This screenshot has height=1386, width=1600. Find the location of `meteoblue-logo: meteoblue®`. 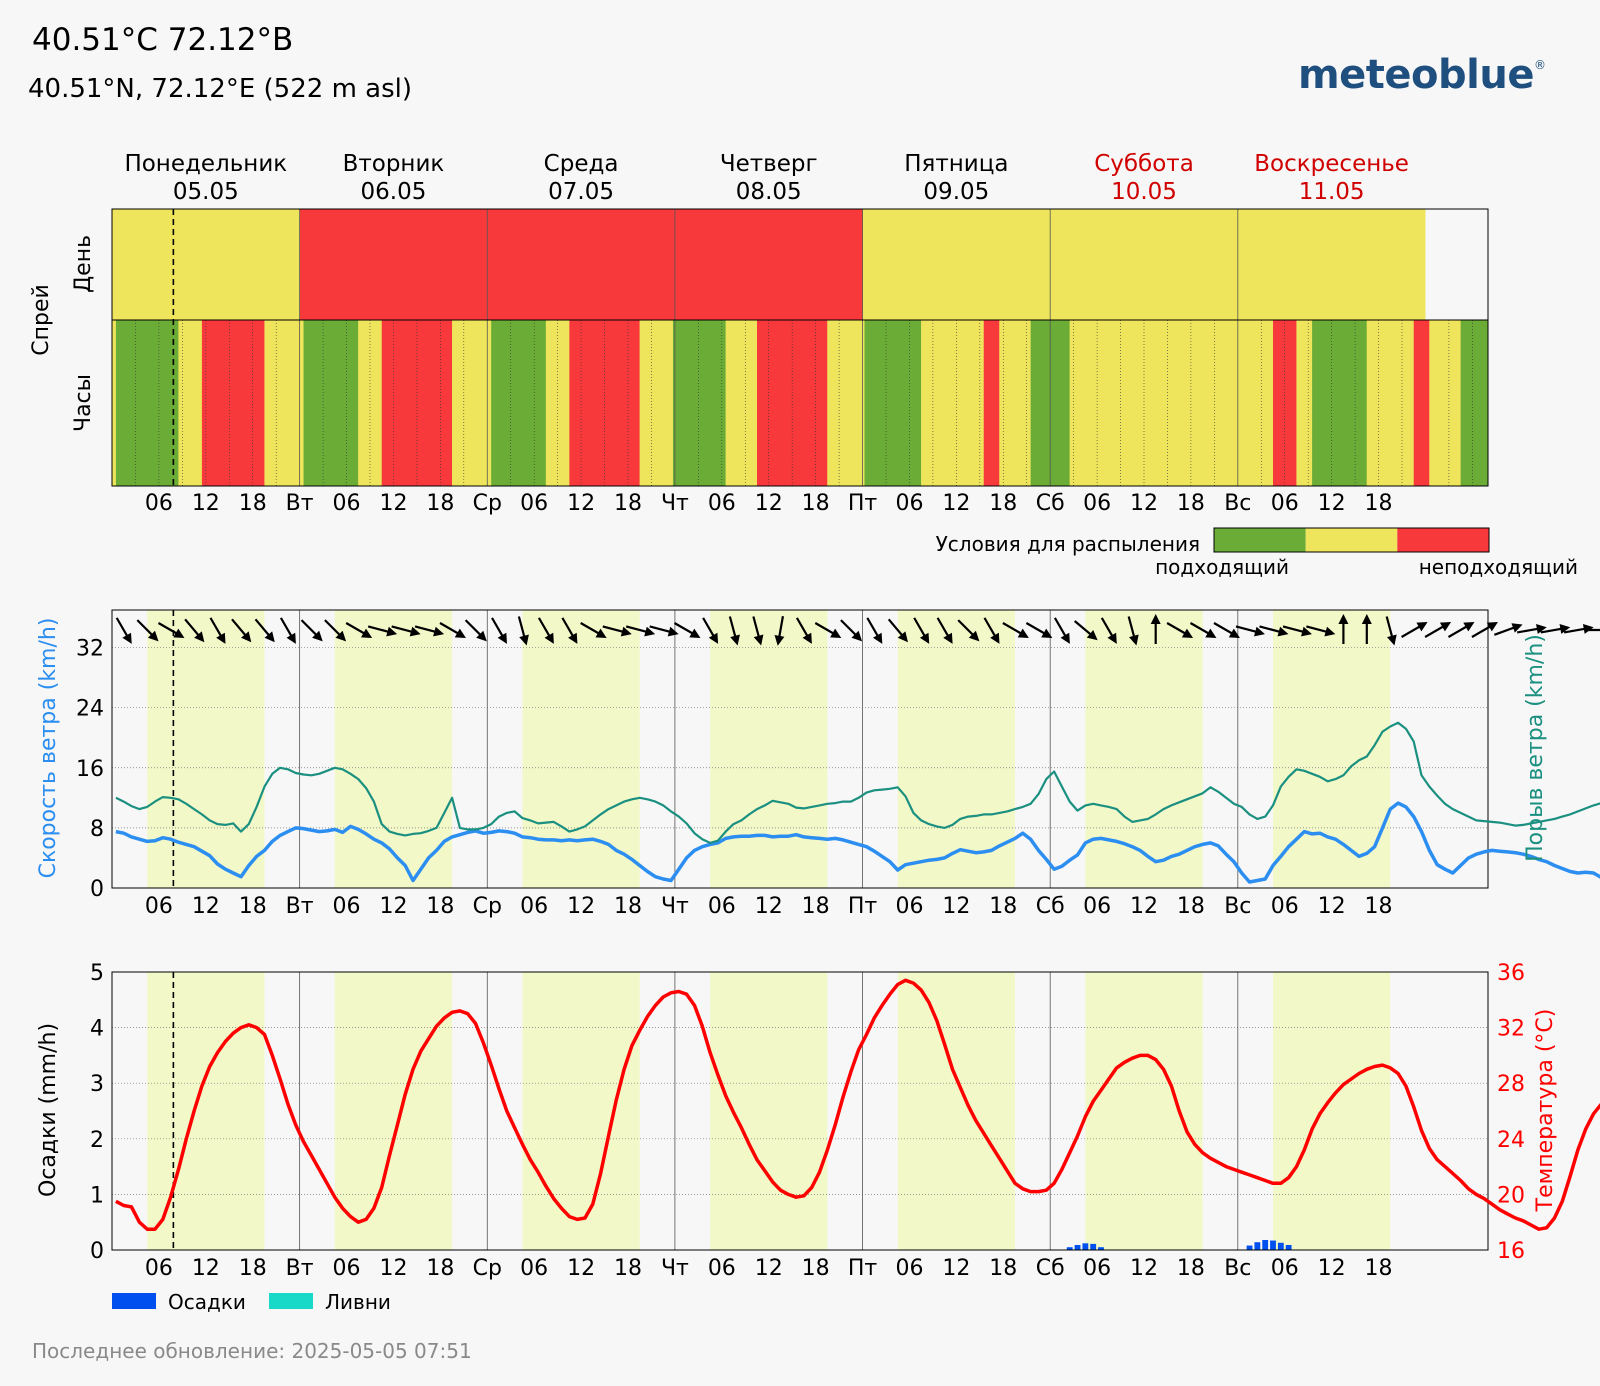

meteoblue-logo: meteoblue® is located at coordinates (1422, 75).